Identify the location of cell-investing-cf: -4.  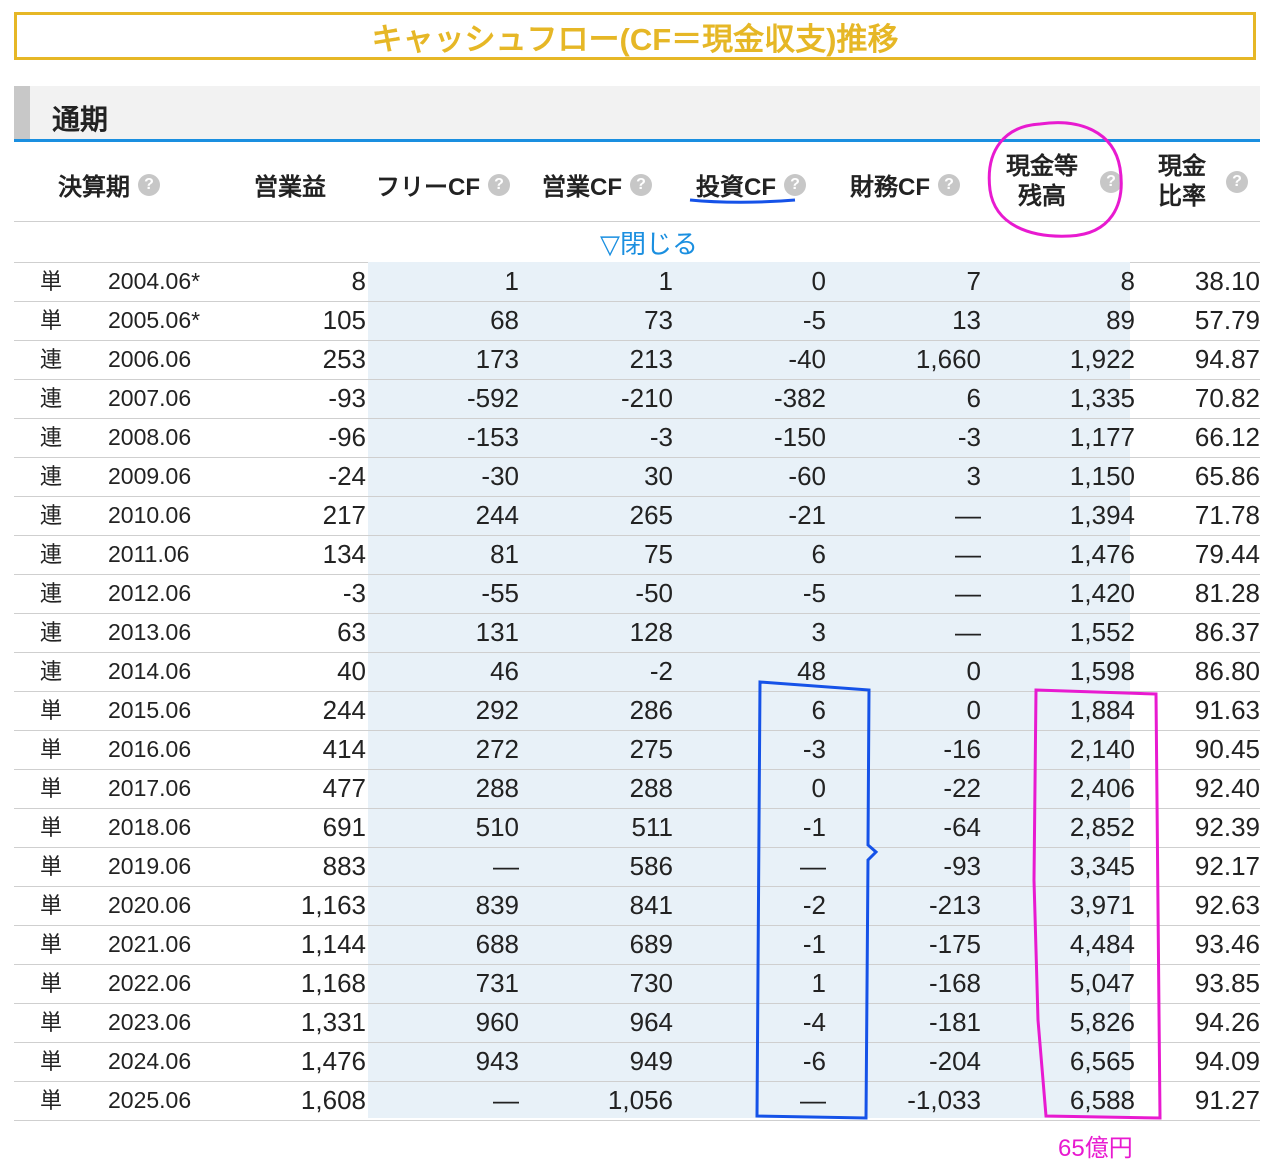
(814, 1022).